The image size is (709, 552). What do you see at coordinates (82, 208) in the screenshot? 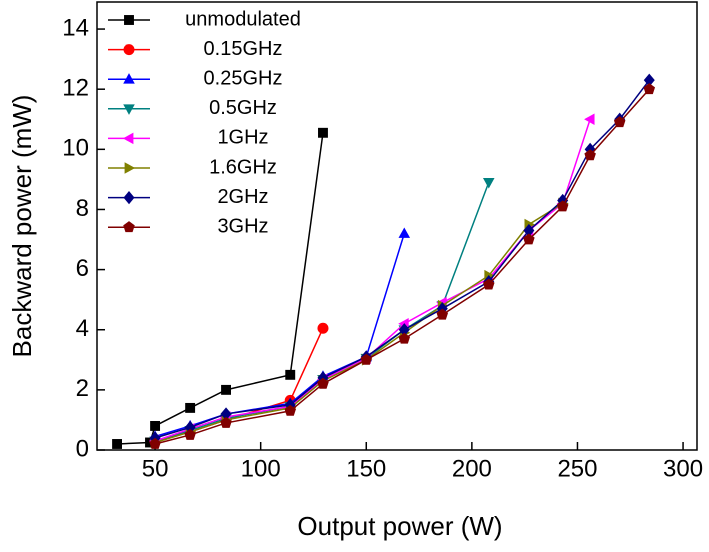
I see `y-tick-label: 8` at bounding box center [82, 208].